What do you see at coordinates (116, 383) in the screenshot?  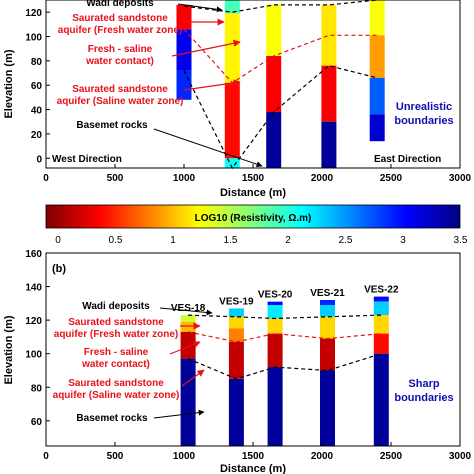 I see `pb-saline-aquifer-label-1: Saurated sandstone` at bounding box center [116, 383].